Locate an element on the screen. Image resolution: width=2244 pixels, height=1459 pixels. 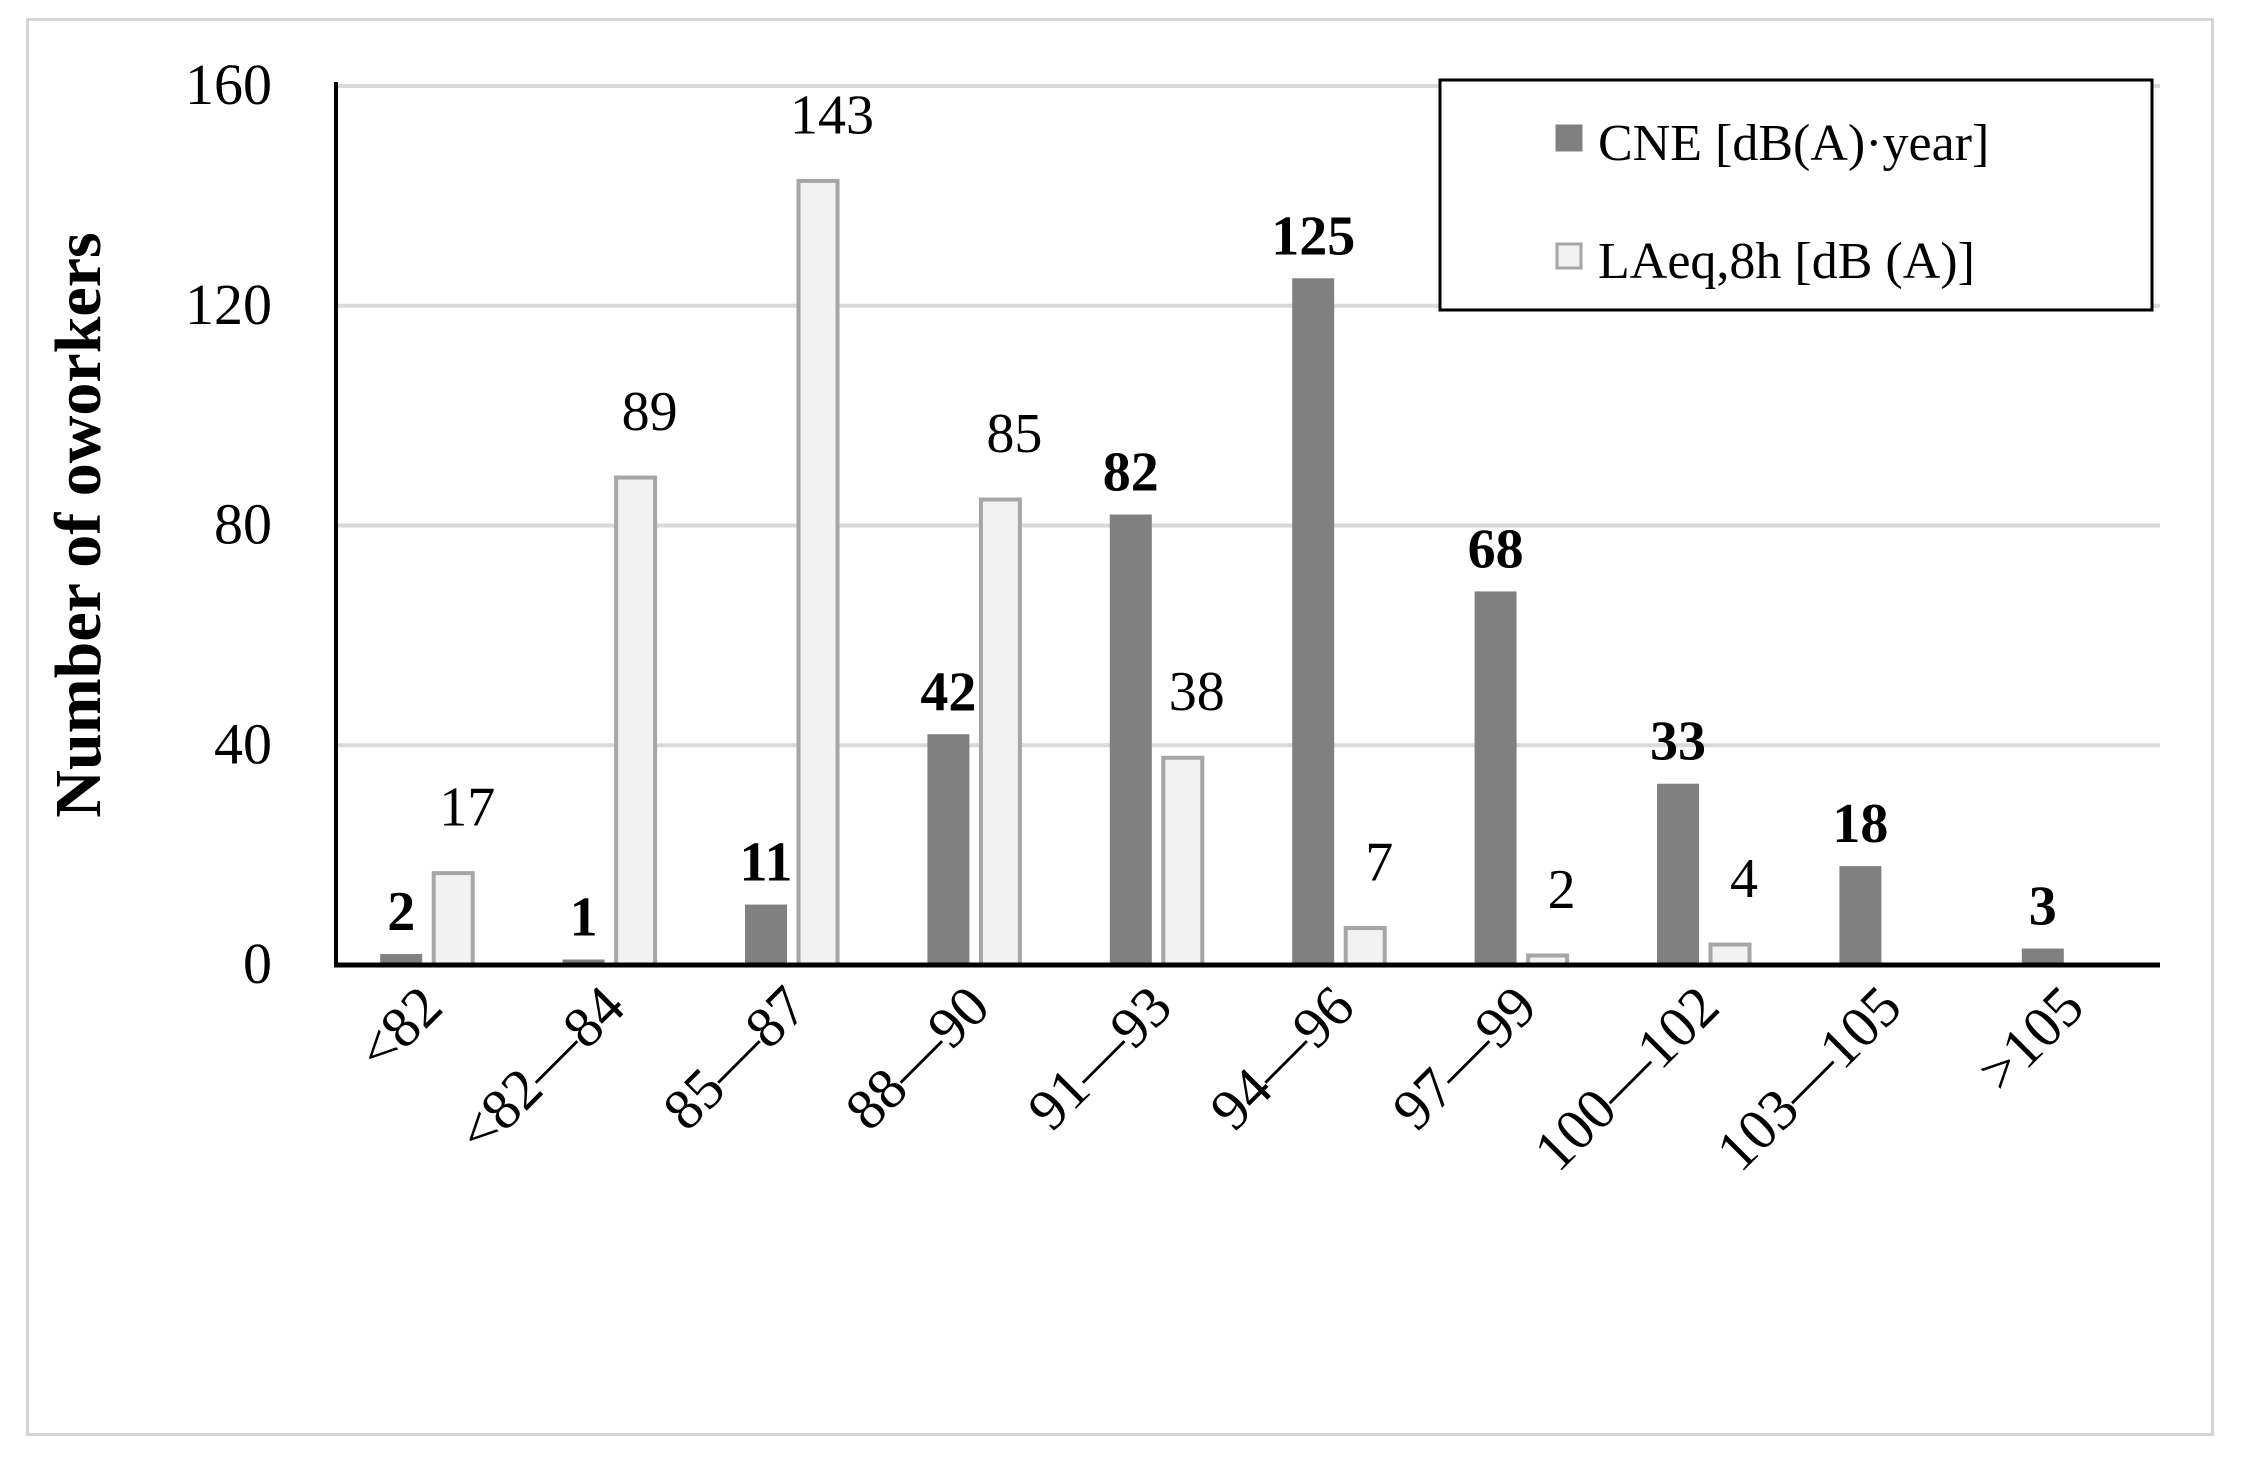
legend: CNE [dB(A)·year] LAeq,8h [dB (A)] is located at coordinates (1796, 195).